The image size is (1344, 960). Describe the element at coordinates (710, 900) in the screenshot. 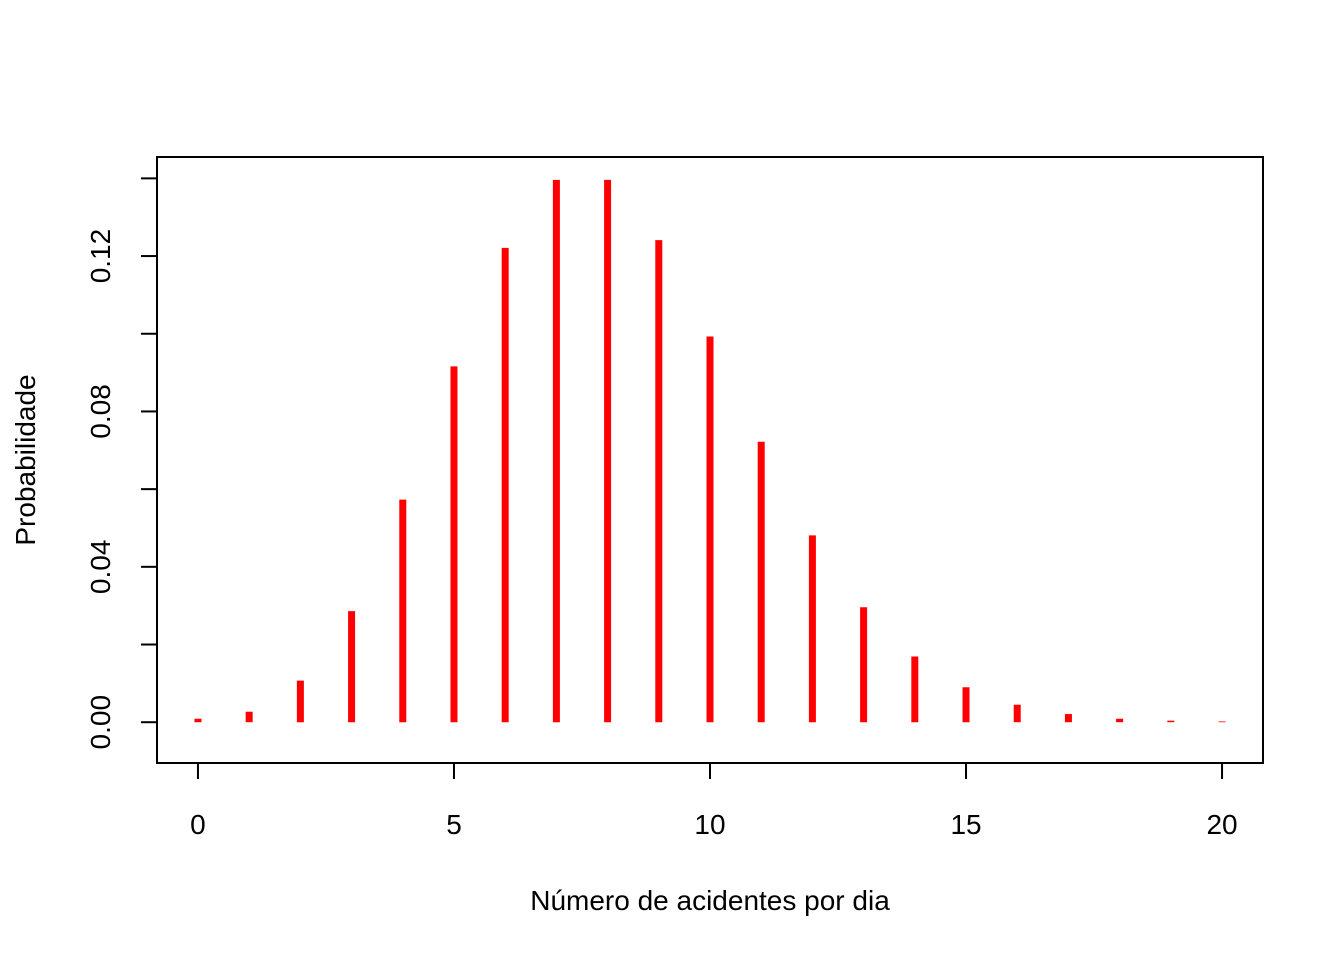

I see `x-axis-label: Número de acidentes por dia` at that location.